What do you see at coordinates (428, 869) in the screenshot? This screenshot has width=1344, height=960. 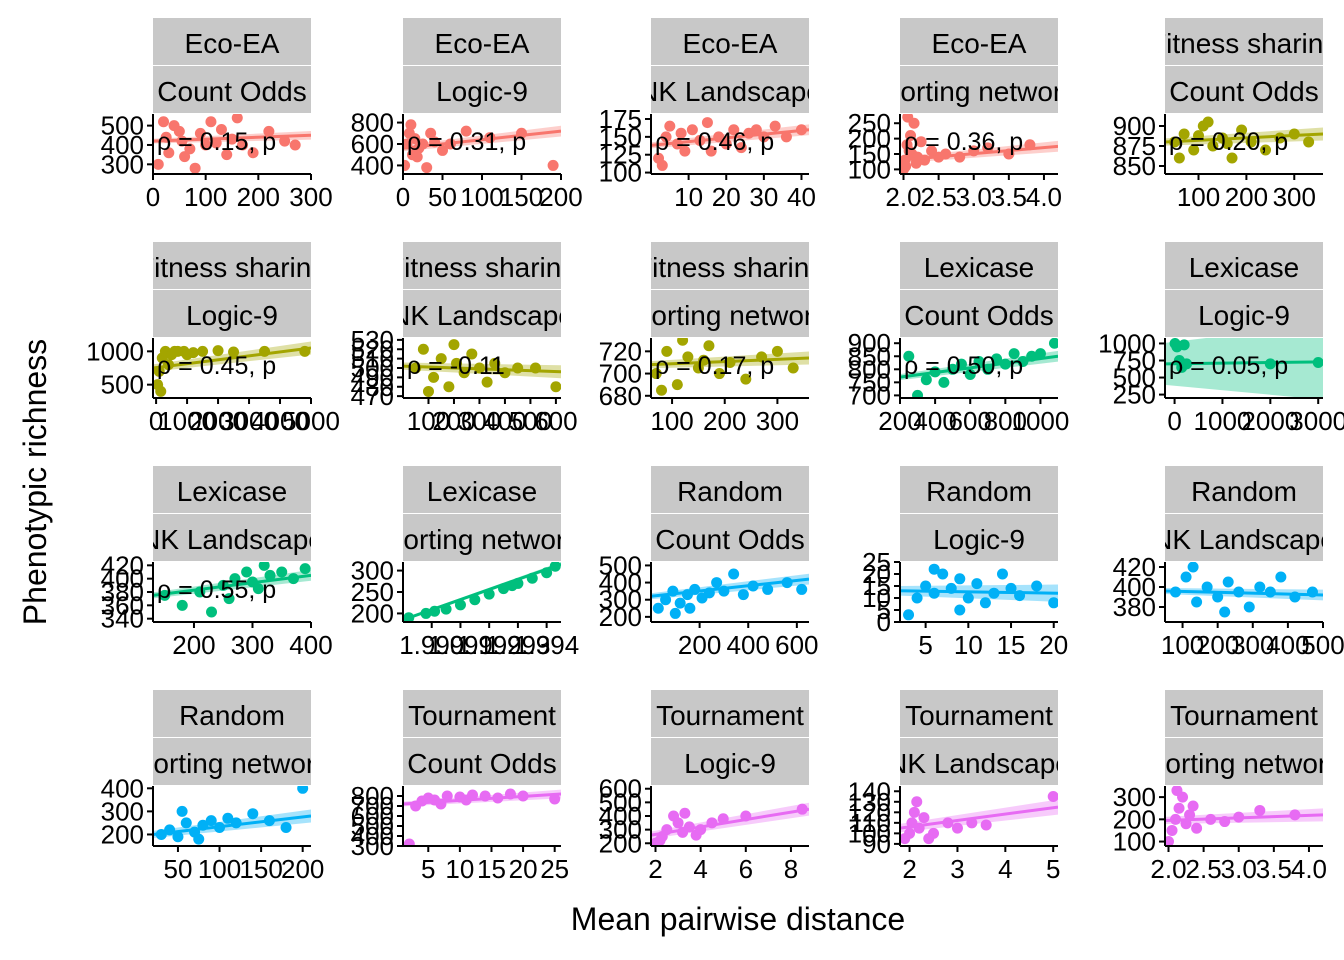 I see `x-tick-label: 5` at bounding box center [428, 869].